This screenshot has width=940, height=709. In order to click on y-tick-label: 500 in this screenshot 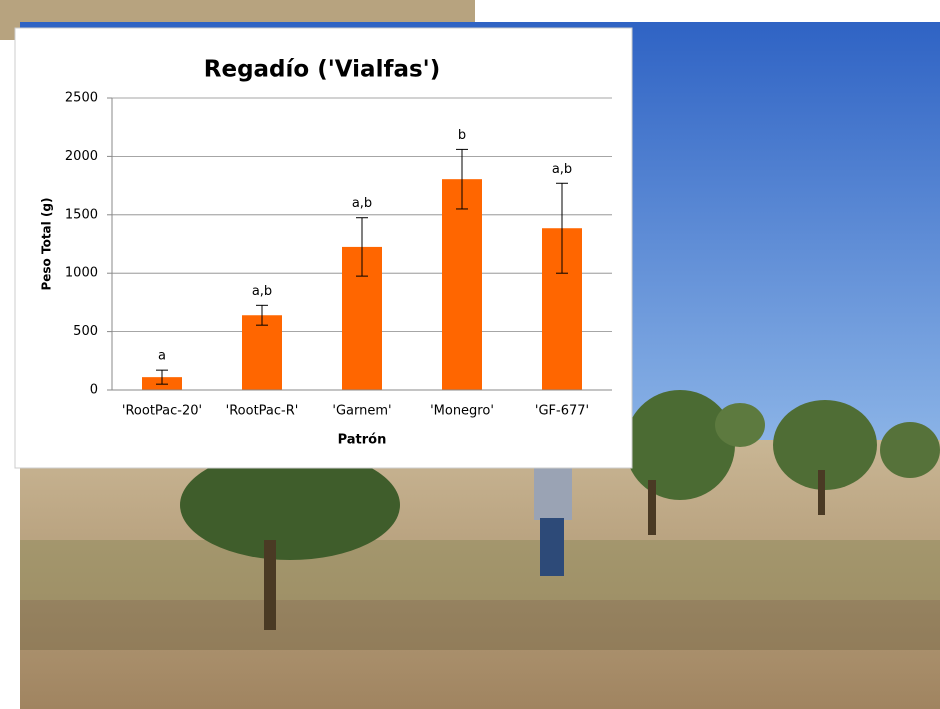, I will do `click(85, 331)`.